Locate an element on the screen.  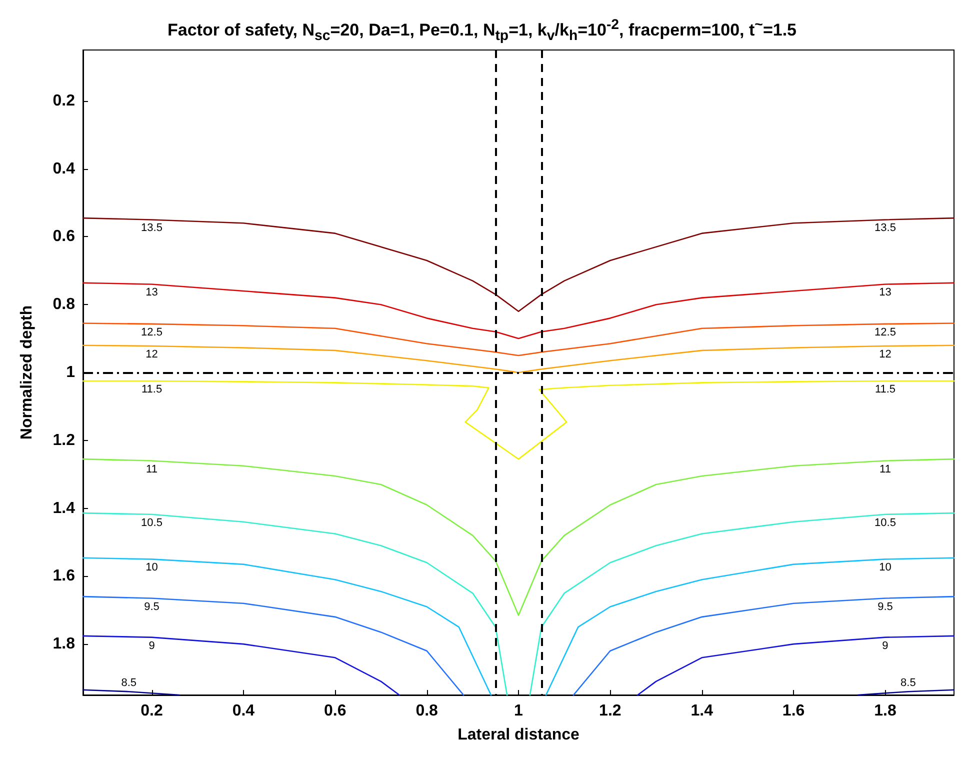
x-tick-label: 0.2 is located at coordinates (151, 711).